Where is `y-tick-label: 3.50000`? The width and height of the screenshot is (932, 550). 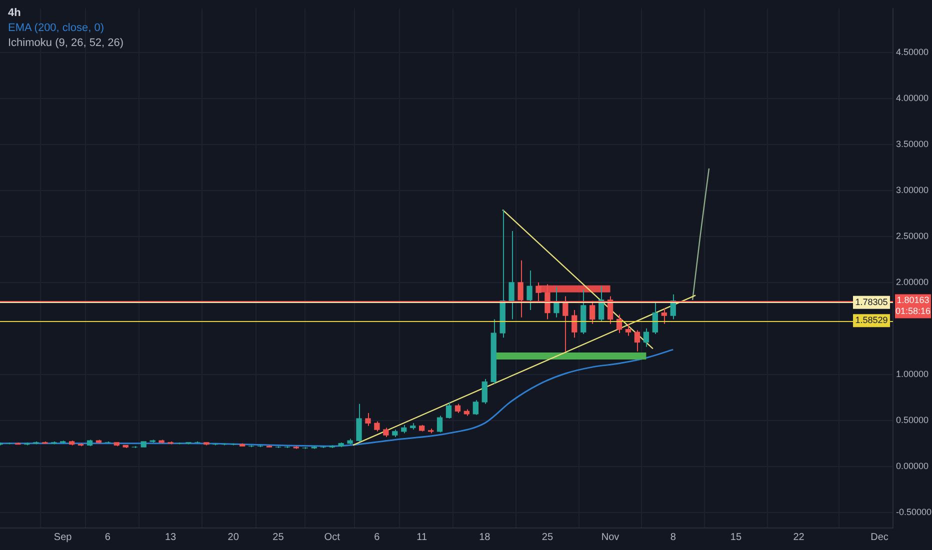 y-tick-label: 3.50000 is located at coordinates (912, 143).